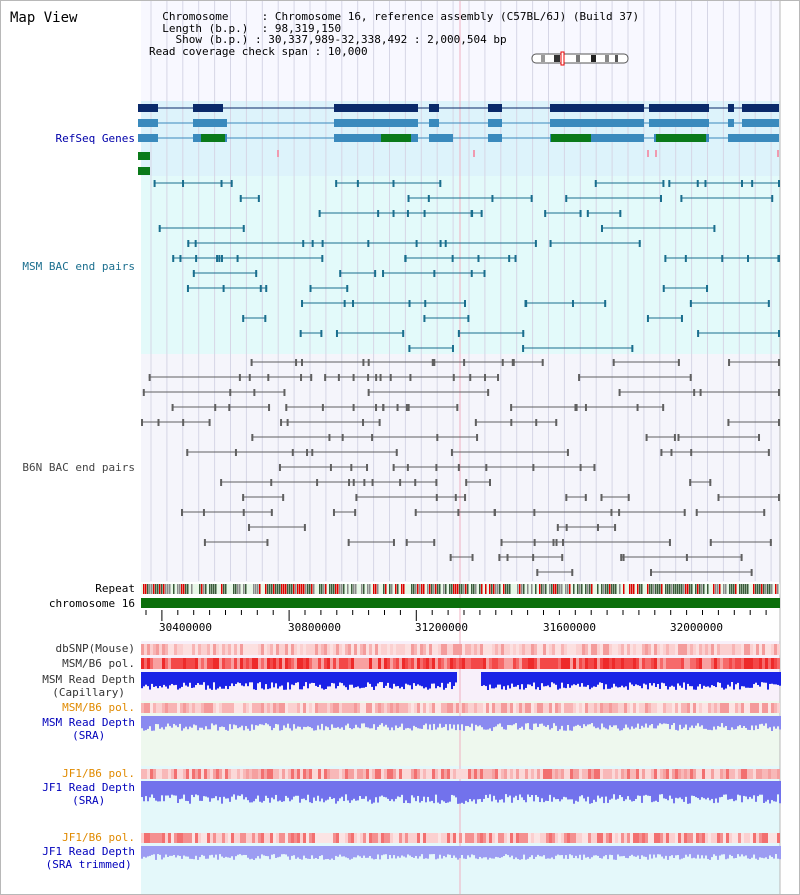 This screenshot has width=800, height=895. Describe the element at coordinates (95, 138) in the screenshot. I see `track-label-refseq: RefSeq Genes` at that location.